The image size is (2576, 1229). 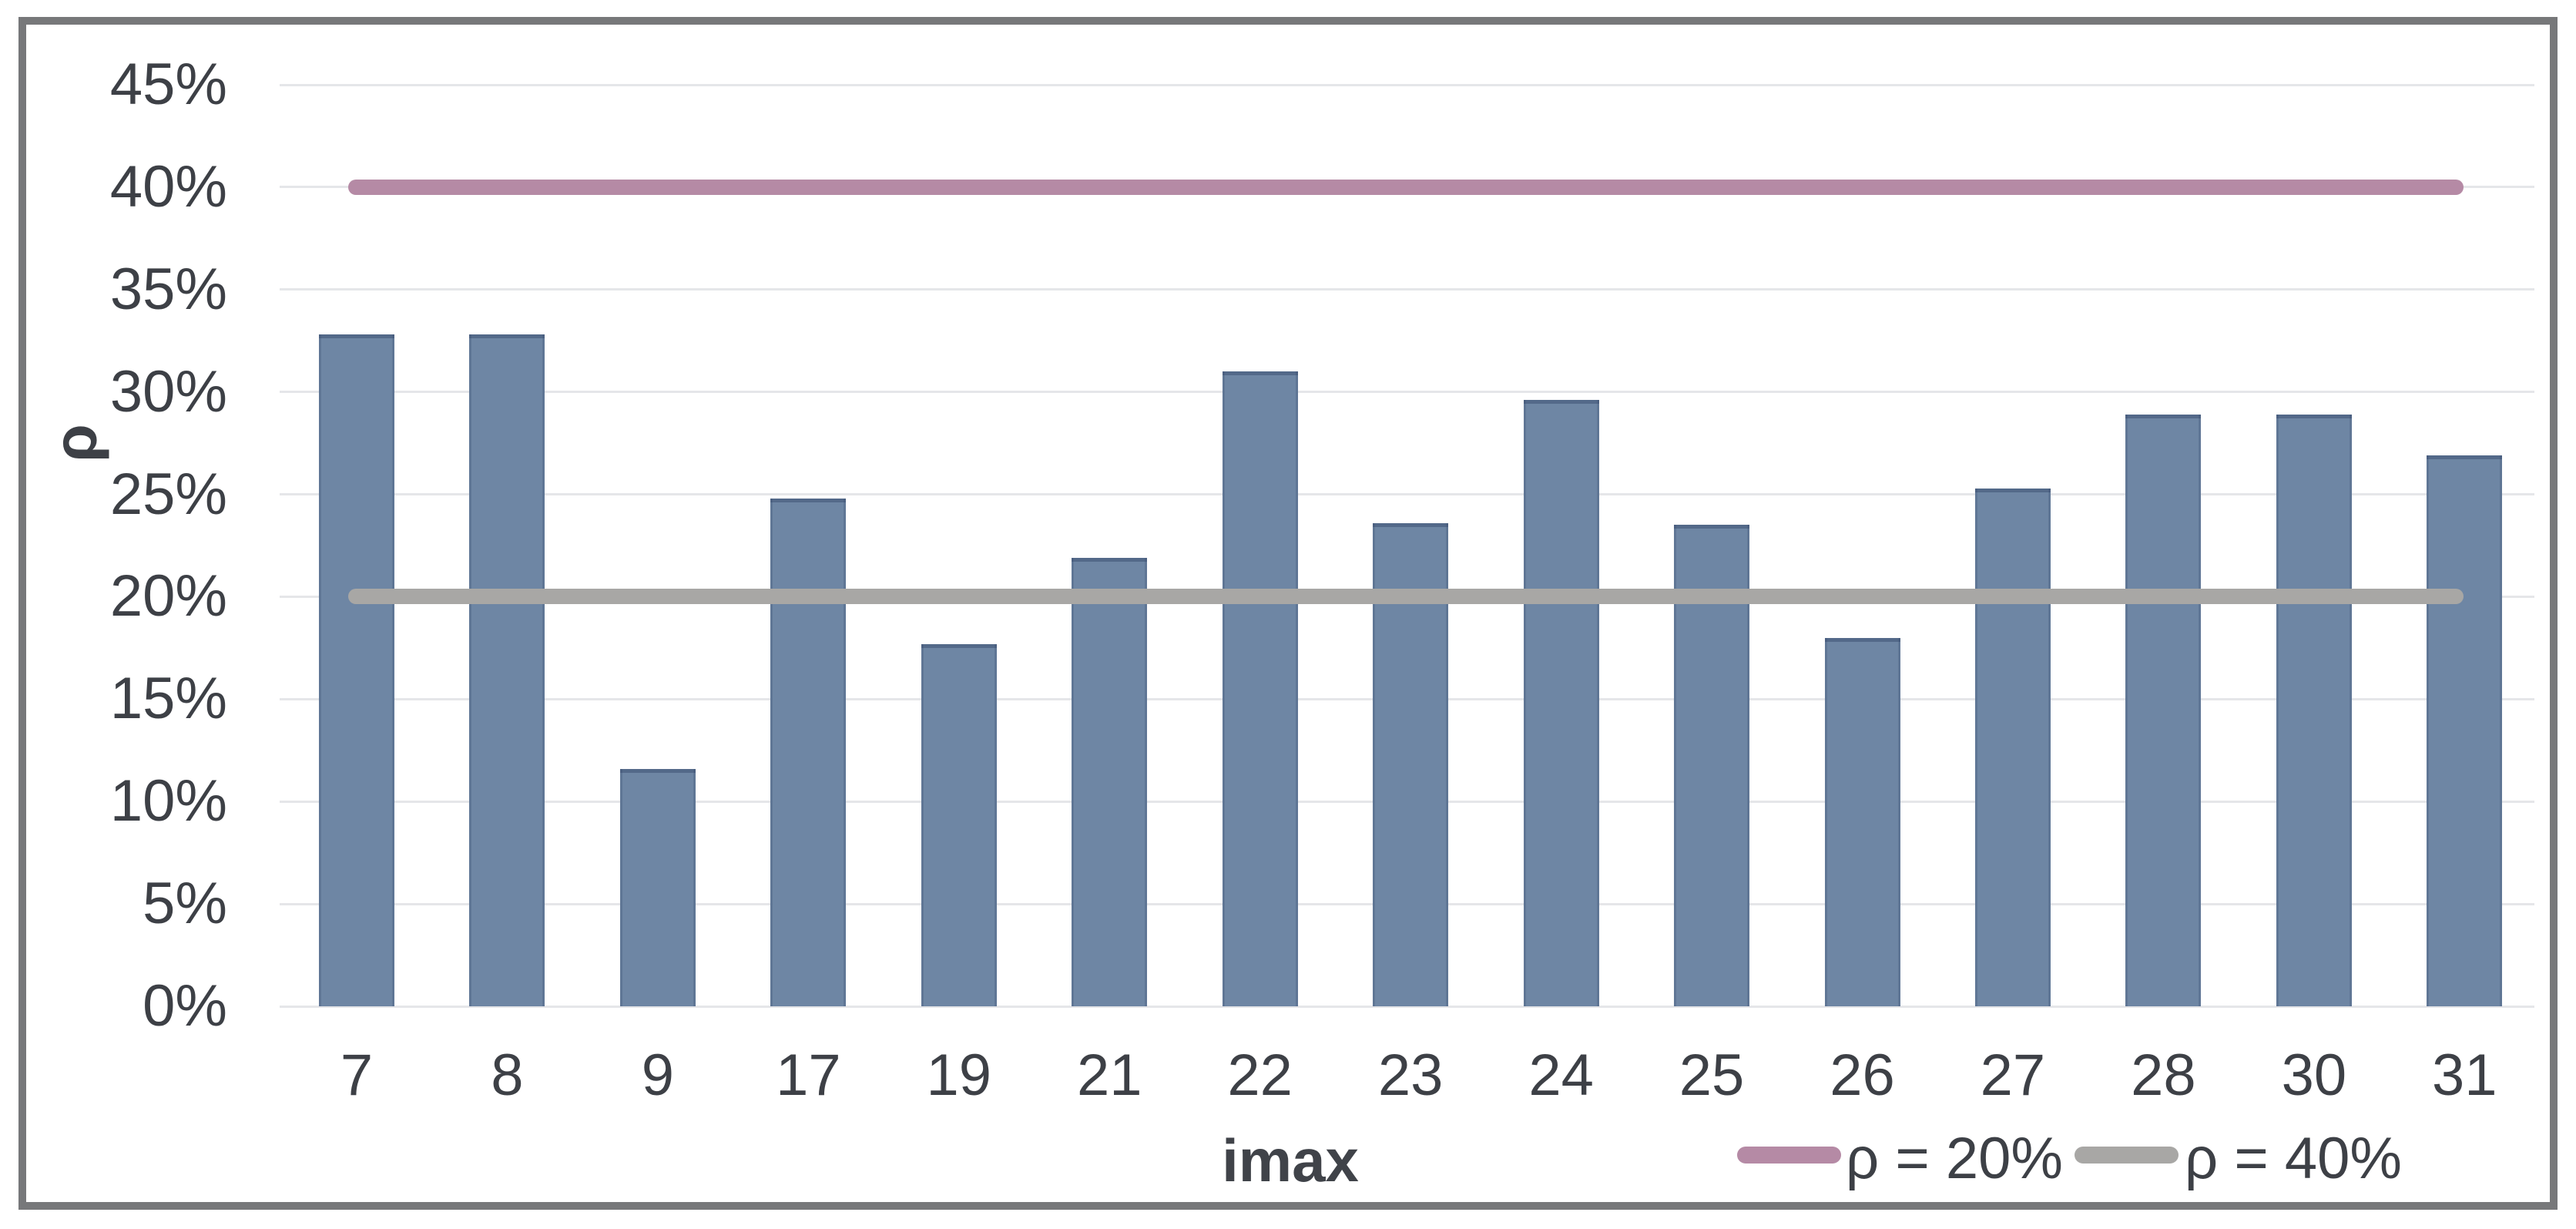 What do you see at coordinates (1109, 1075) in the screenshot?
I see `x-axis-tick-label: 21` at bounding box center [1109, 1075].